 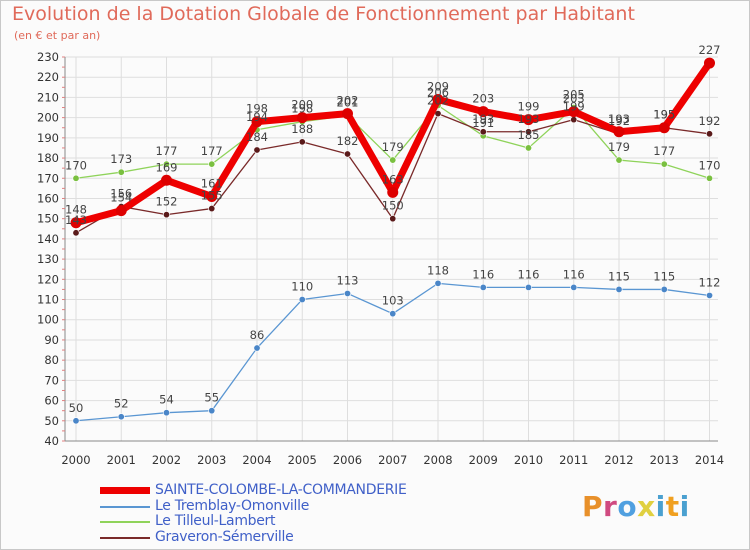 I want to click on data-label: 182, so click(x=348, y=141).